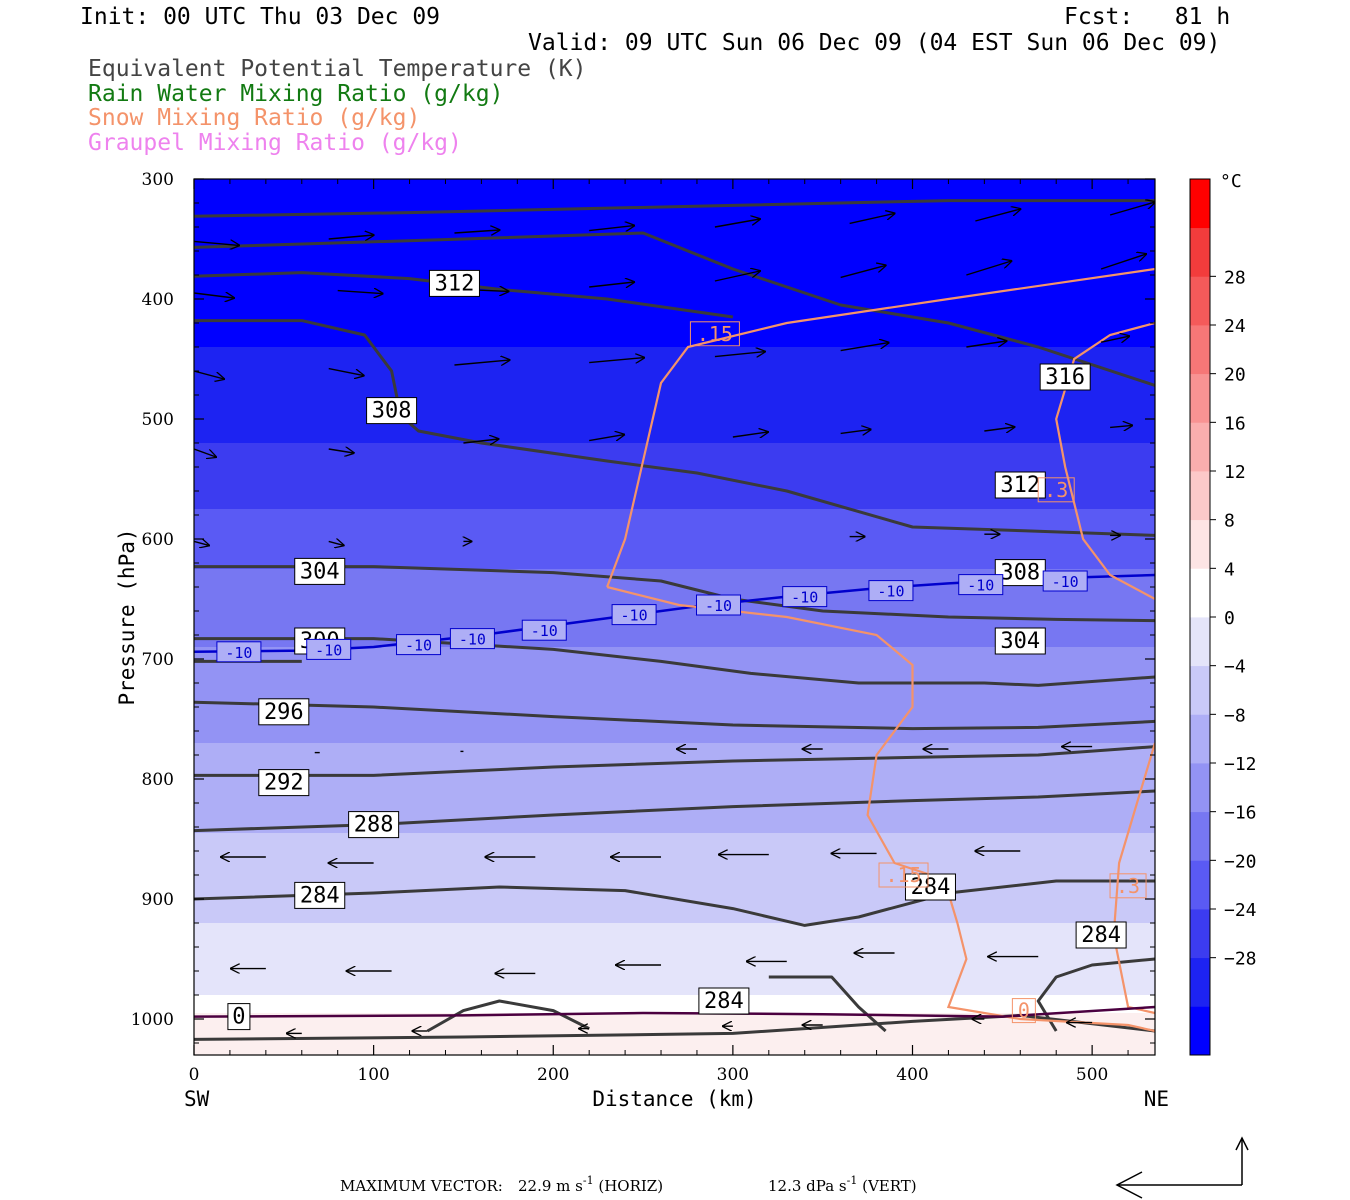 This screenshot has width=1350, height=1200. Describe the element at coordinates (912, 1075) in the screenshot. I see `x-tick-label: 400` at that location.